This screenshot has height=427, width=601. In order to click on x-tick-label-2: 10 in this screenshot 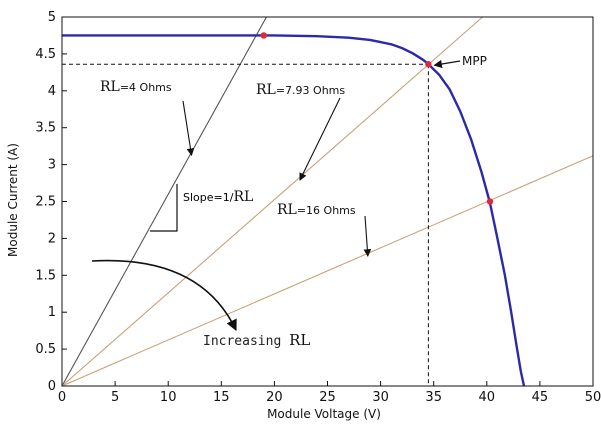, I will do `click(168, 397)`.